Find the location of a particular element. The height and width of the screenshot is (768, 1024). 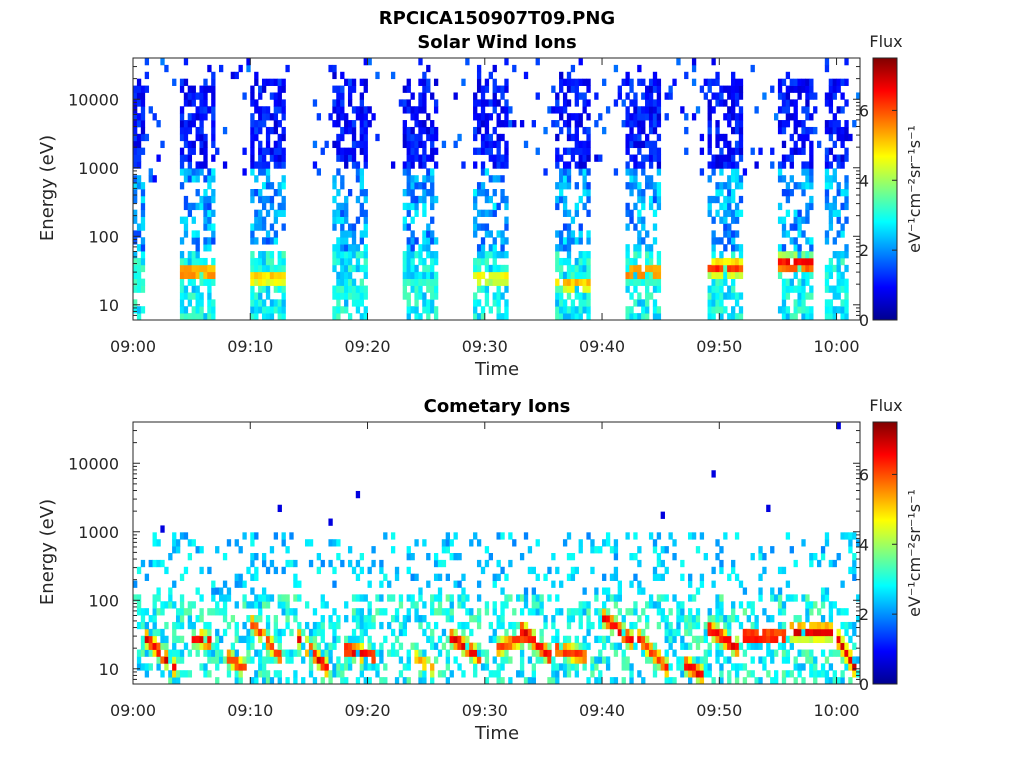

x-tick-label: 09:40 is located at coordinates (602, 710).